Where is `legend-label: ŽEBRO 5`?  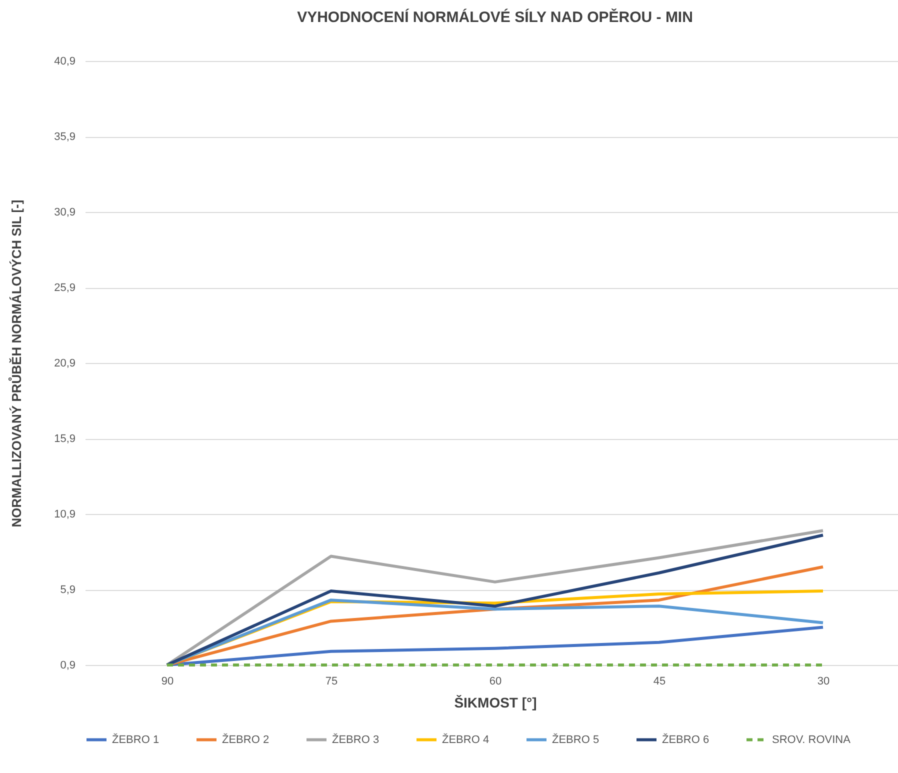
legend-label: ŽEBRO 5 is located at coordinates (576, 739).